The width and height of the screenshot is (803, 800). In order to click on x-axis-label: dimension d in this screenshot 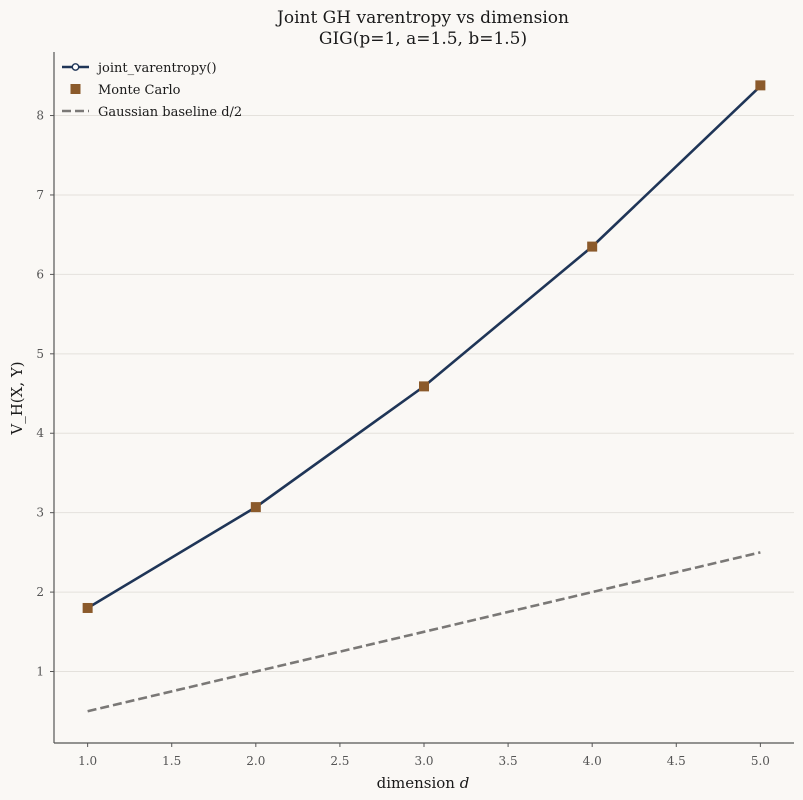, I will do `click(423, 783)`.